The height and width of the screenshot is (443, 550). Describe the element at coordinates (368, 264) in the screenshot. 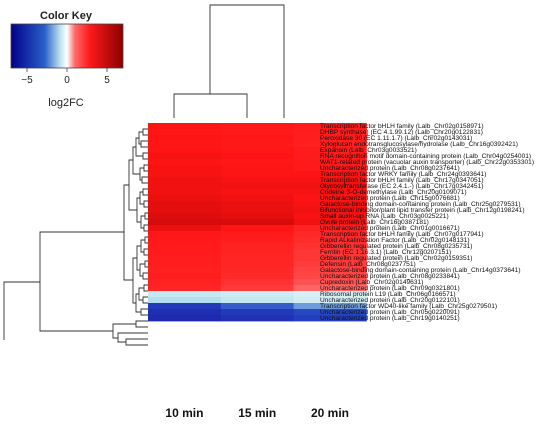

I see `row-label: Defensin (Lalb_Chr08g0237751)` at that location.